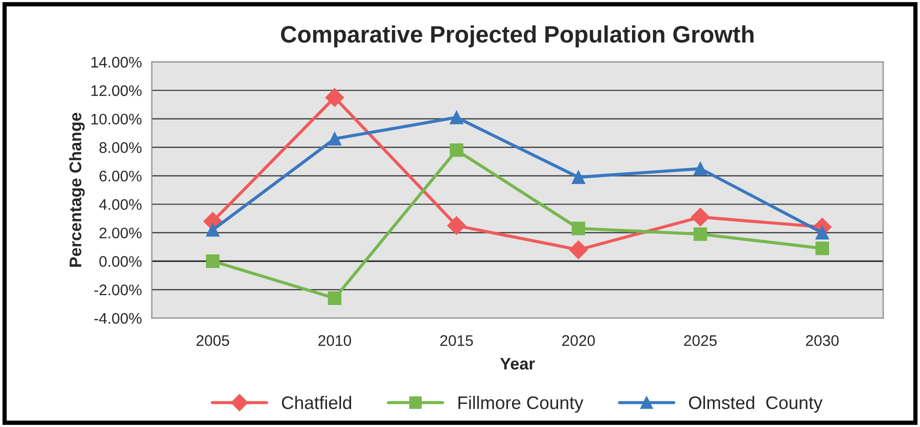 The width and height of the screenshot is (920, 427). I want to click on legend-label: Fillmore County, so click(521, 404).